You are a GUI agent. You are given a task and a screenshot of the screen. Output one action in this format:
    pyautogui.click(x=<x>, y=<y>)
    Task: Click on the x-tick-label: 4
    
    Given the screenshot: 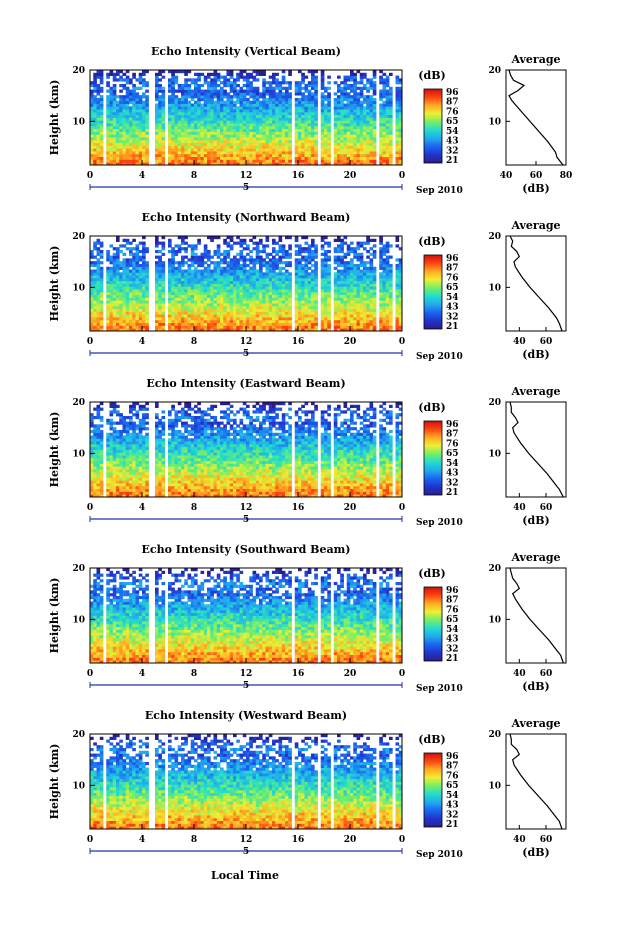 What is the action you would take?
    pyautogui.click(x=142, y=176)
    